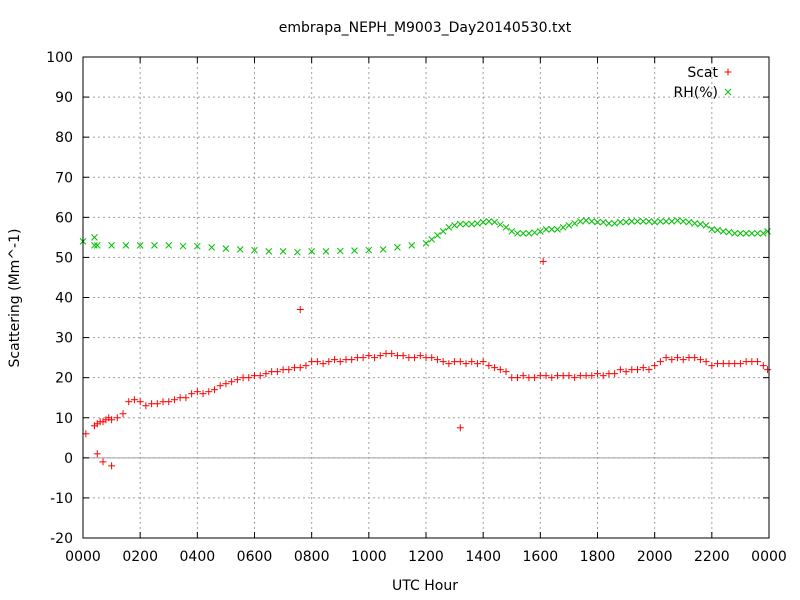 This screenshot has width=800, height=600. What do you see at coordinates (703, 83) in the screenshot?
I see `legend: Scat RH(%)` at bounding box center [703, 83].